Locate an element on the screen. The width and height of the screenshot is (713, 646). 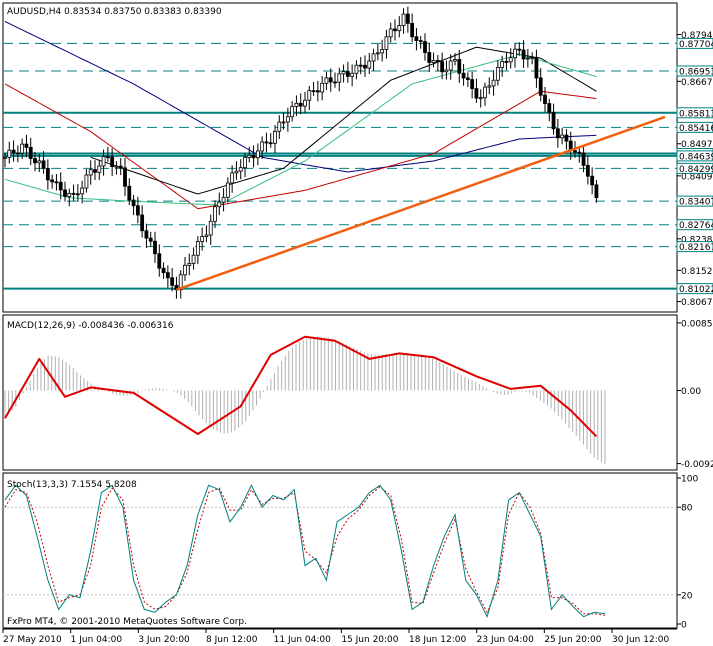
level-tag-label: 0.82764 is located at coordinates (696, 226).